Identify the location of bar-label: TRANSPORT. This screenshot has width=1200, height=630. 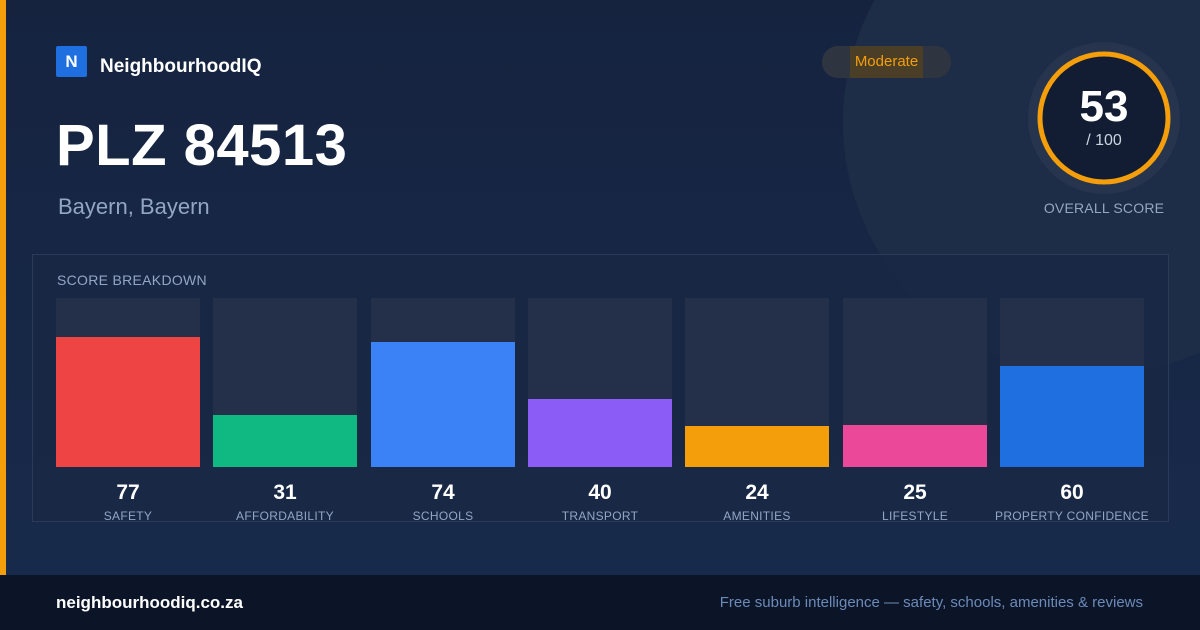
(600, 516).